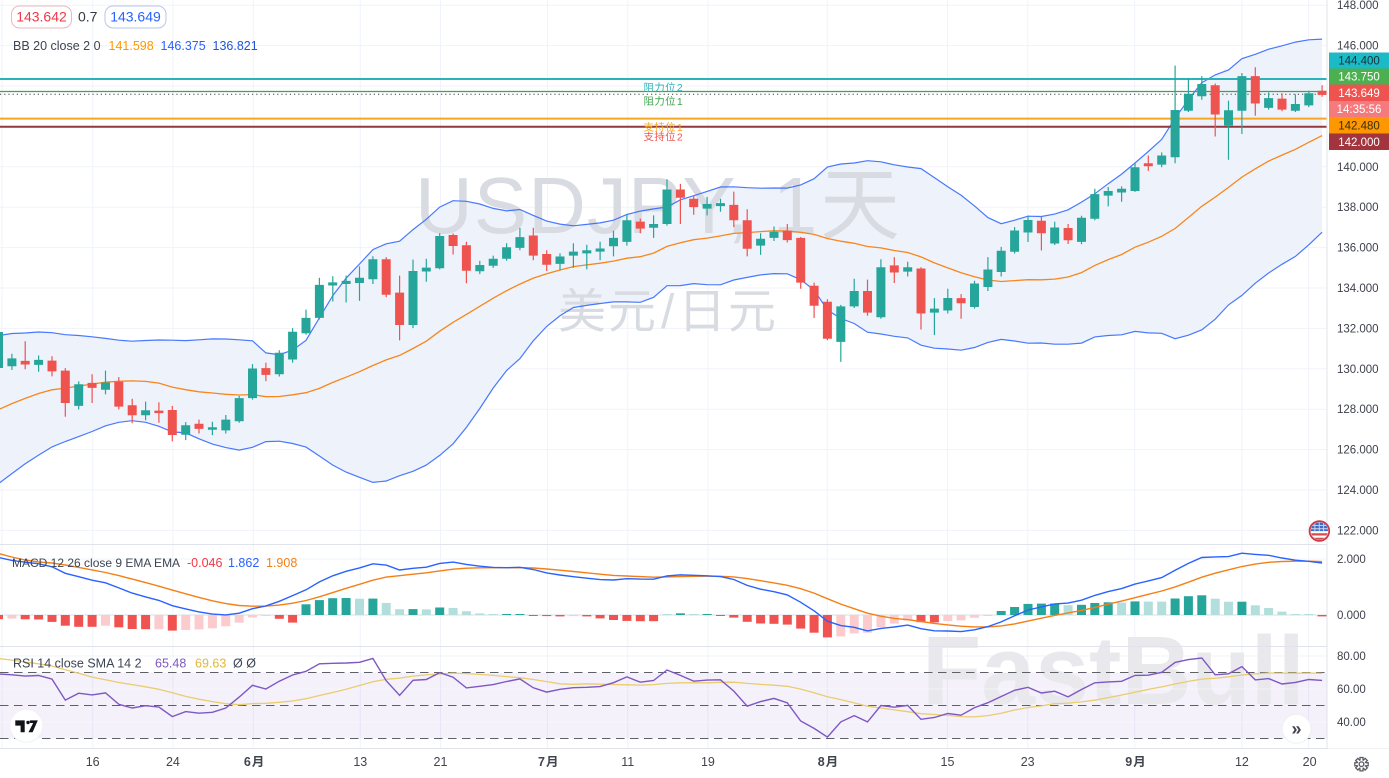 The height and width of the screenshot is (778, 1389). What do you see at coordinates (1028, 762) in the screenshot?
I see `svg-text: 23` at bounding box center [1028, 762].